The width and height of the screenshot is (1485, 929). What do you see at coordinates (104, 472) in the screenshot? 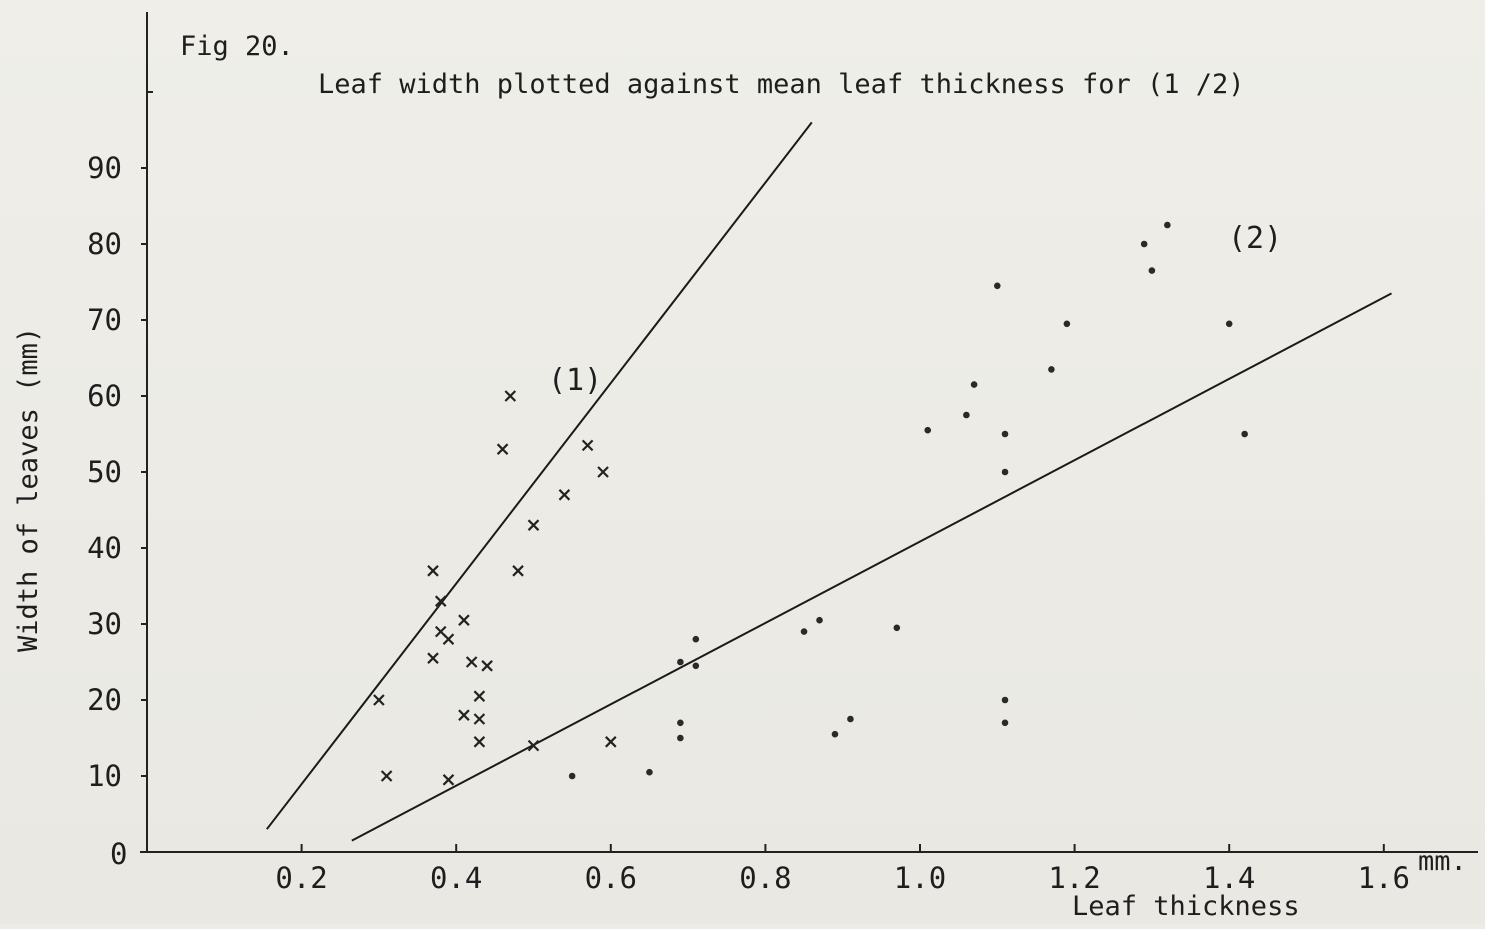
I see `y-tick-label: 50` at bounding box center [104, 472].